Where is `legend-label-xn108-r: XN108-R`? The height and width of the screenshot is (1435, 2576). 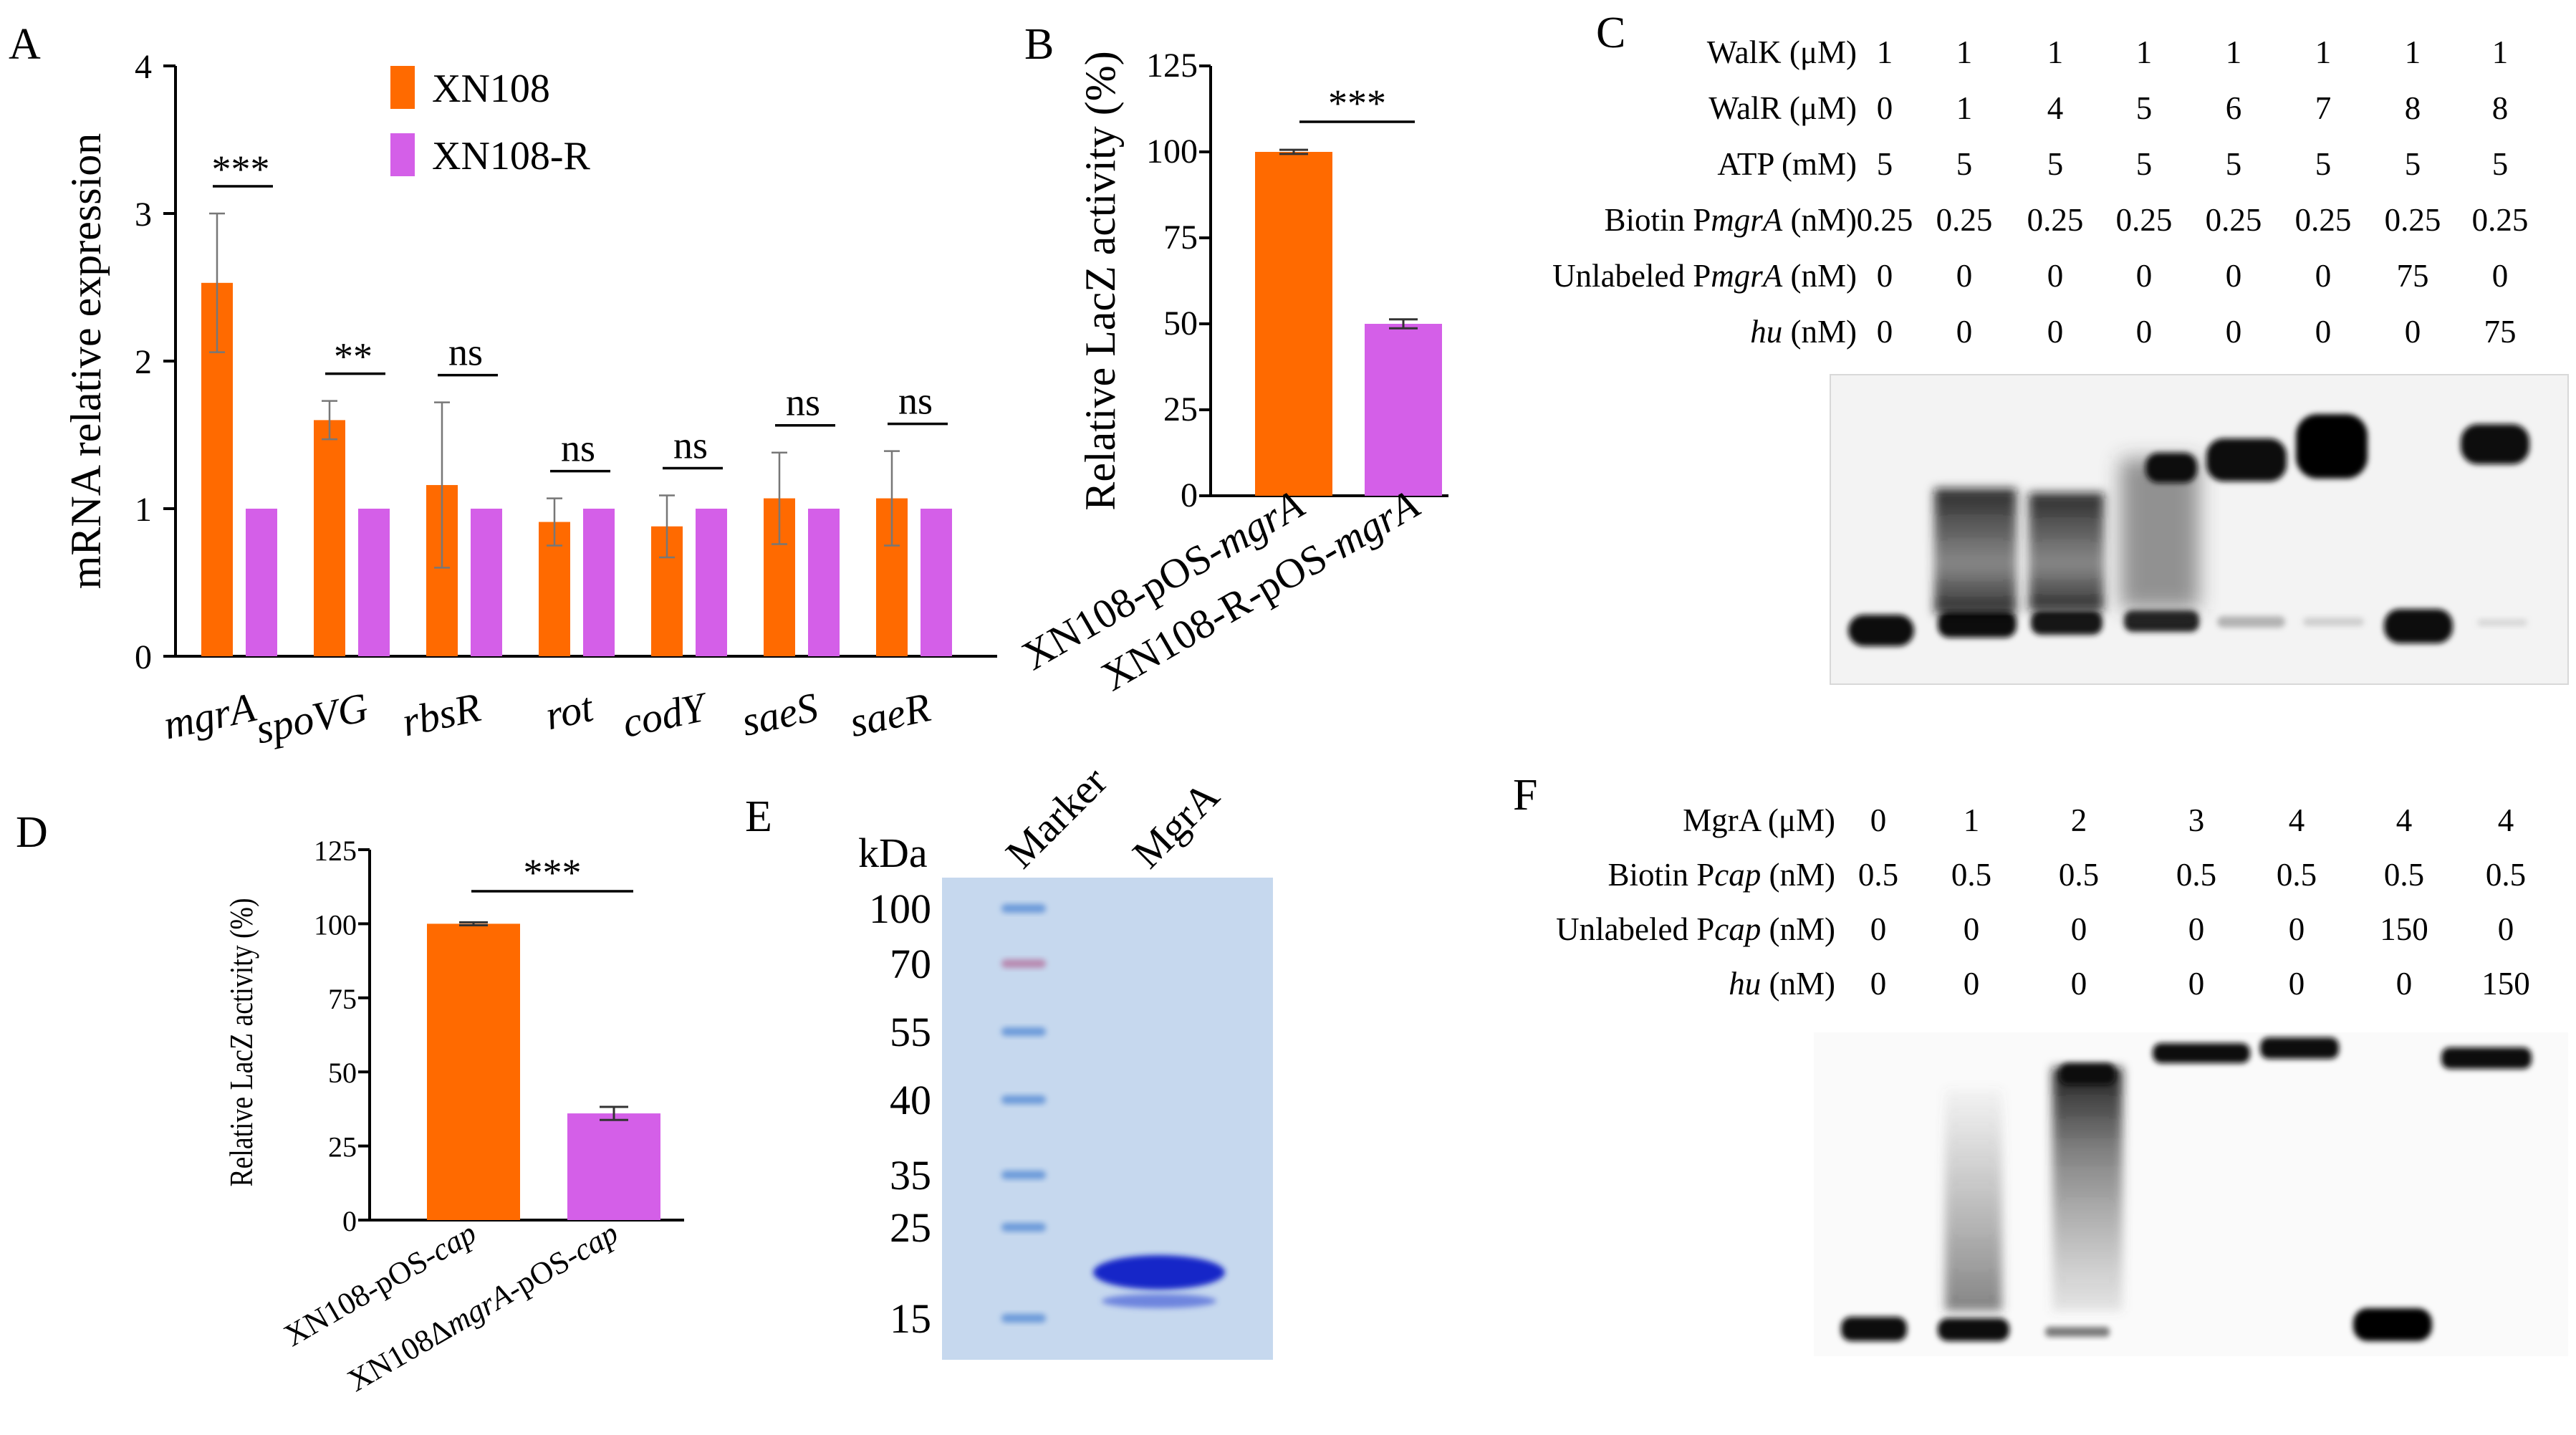
legend-label-xn108-r: XN108-R is located at coordinates (511, 156).